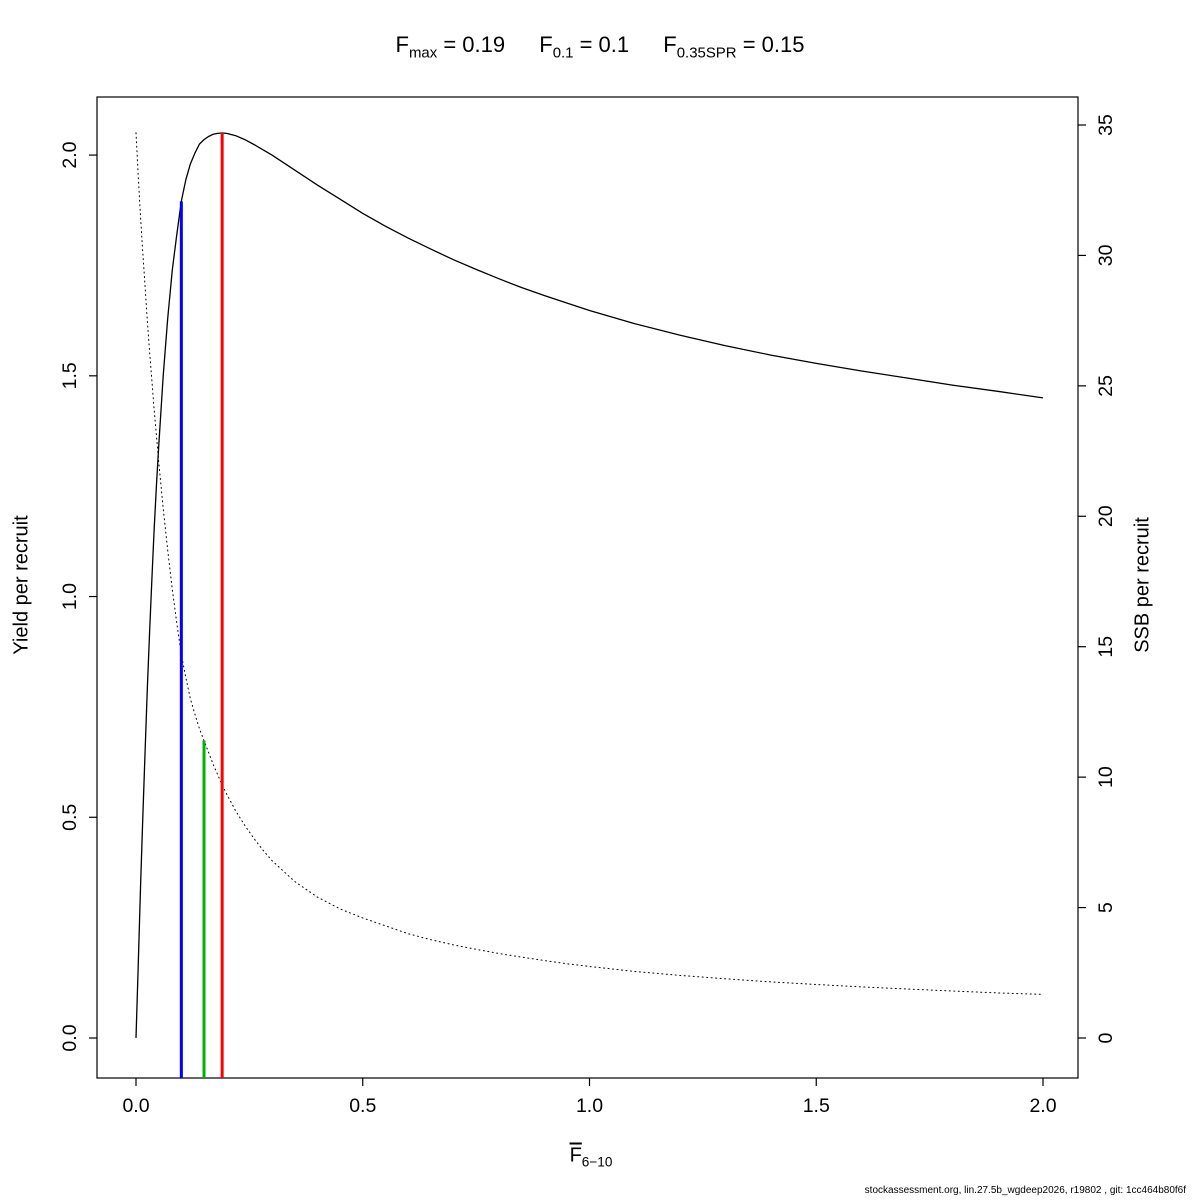  I want to click on x-axis-label-sub: 6−10, so click(597, 1162).